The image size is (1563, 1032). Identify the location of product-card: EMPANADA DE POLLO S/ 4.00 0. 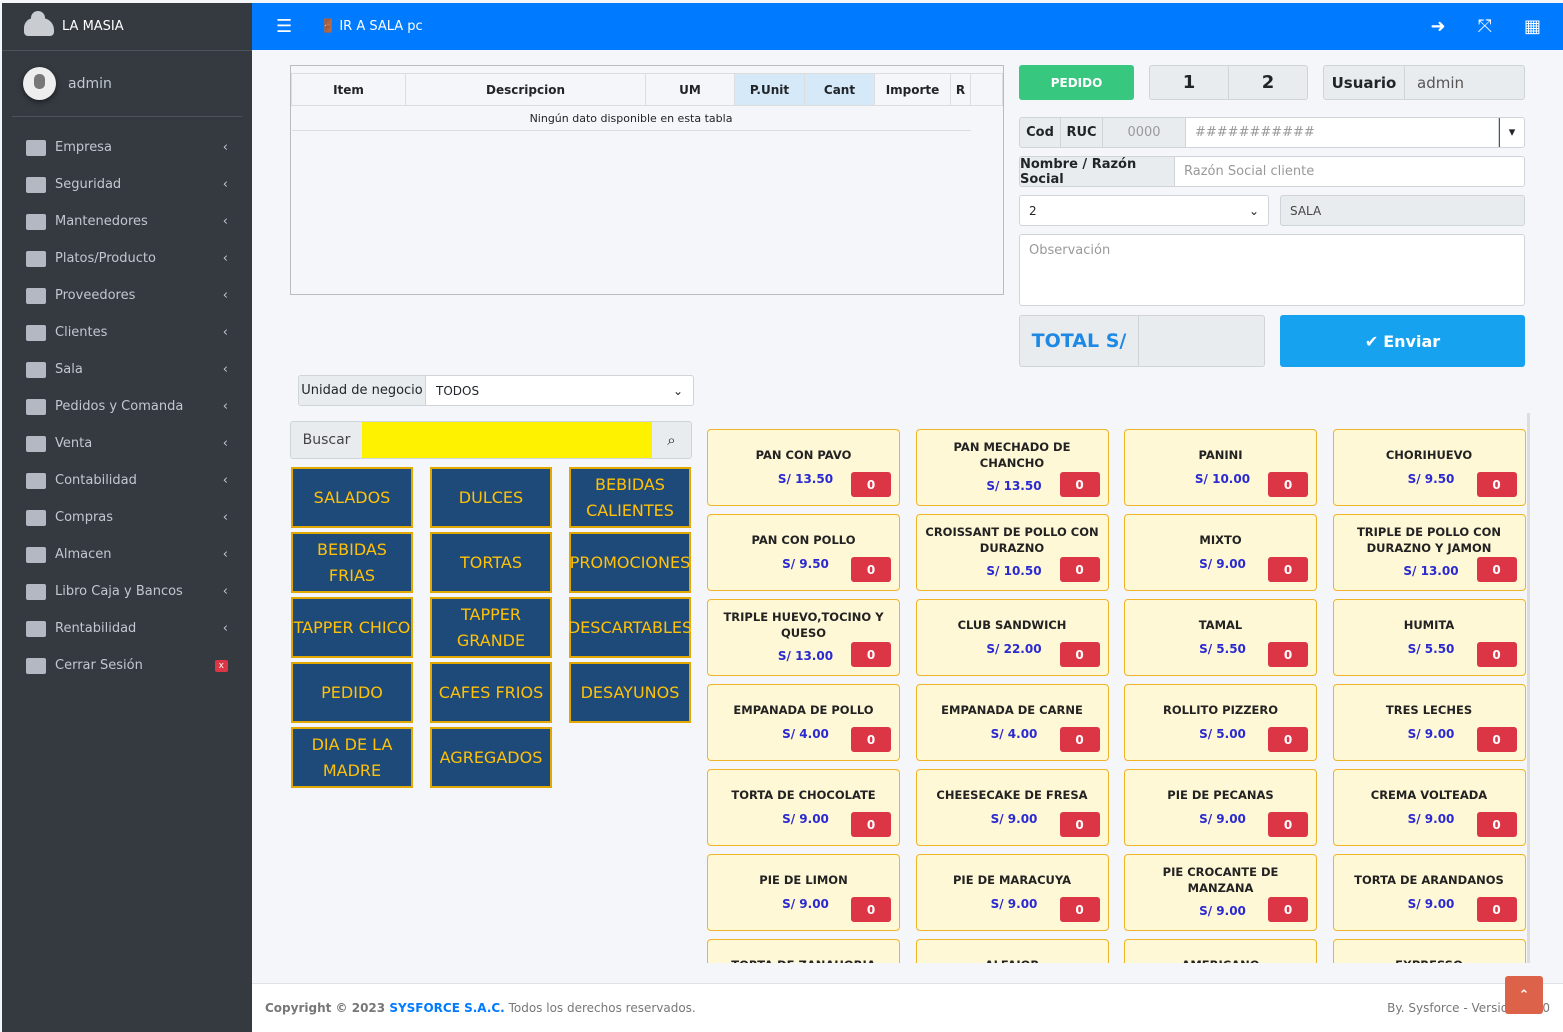
(803, 722).